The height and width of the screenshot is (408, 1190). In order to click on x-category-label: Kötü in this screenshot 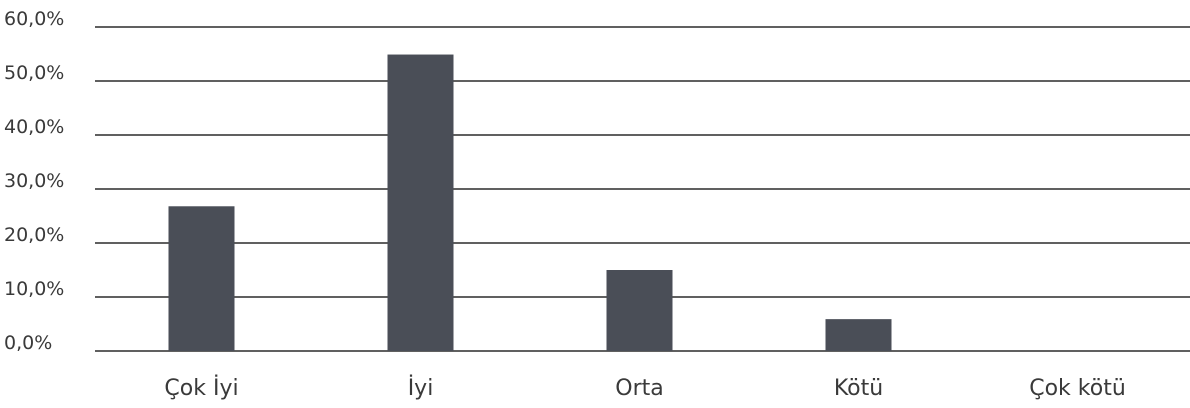, I will do `click(858, 388)`.